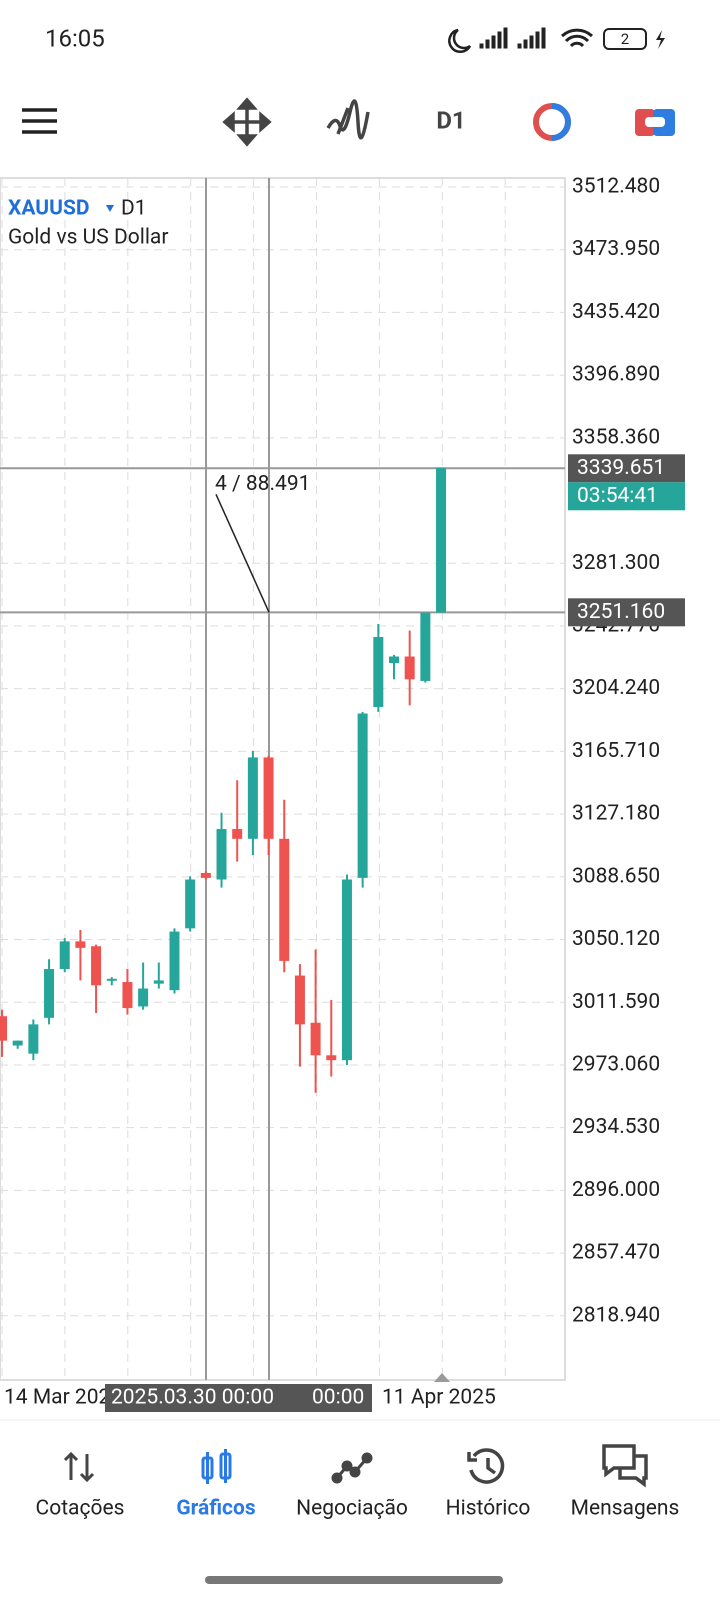 The width and height of the screenshot is (720, 1600). Describe the element at coordinates (352, 1468) in the screenshot. I see `trade-icon` at that location.